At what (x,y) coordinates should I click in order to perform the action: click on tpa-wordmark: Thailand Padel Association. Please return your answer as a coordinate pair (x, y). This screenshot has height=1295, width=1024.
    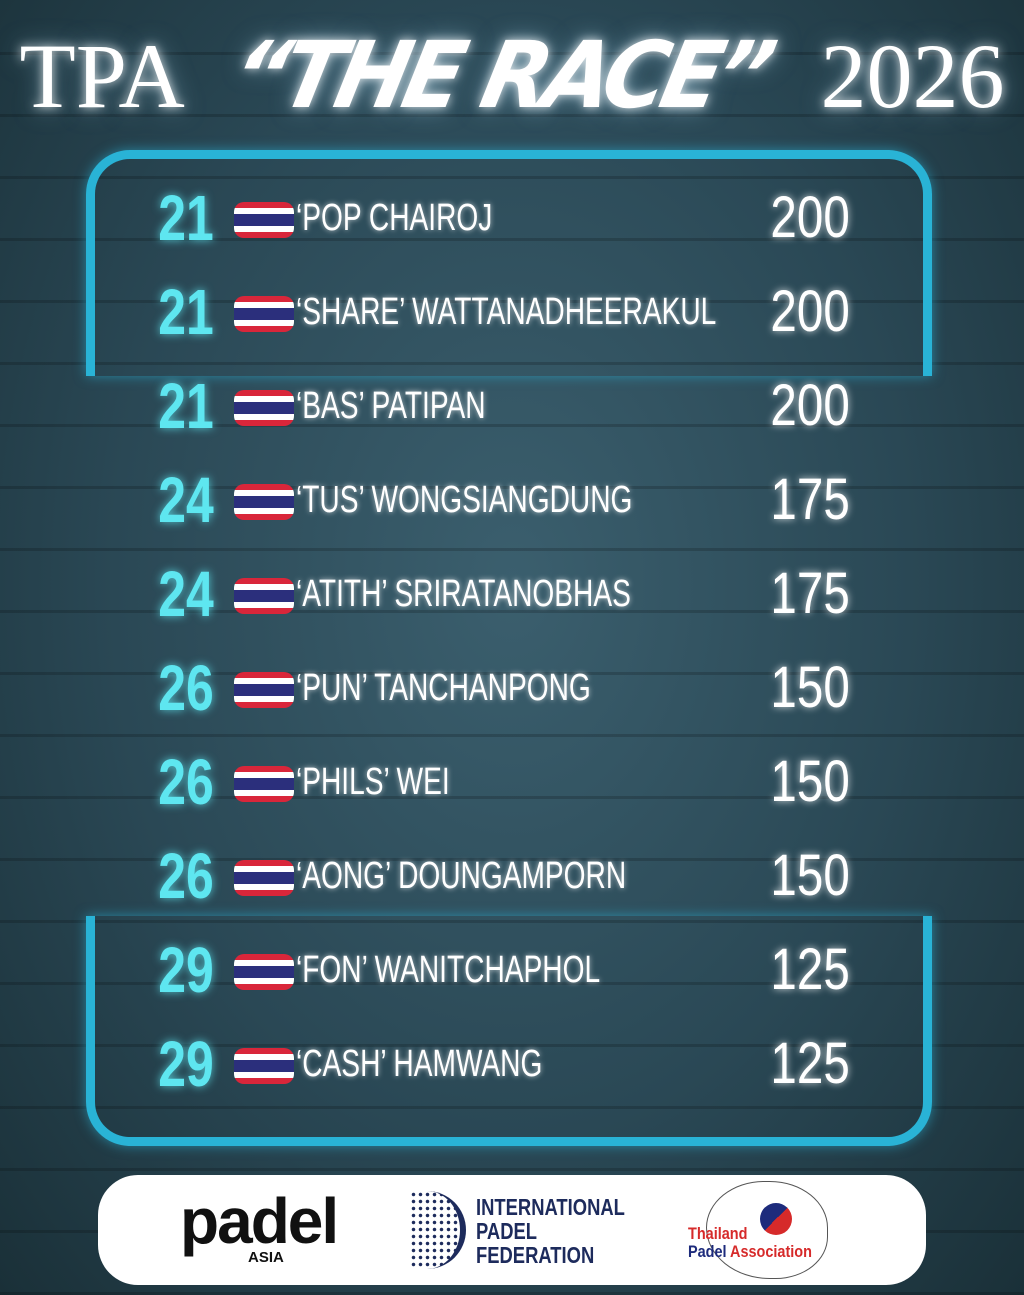
    Looking at the image, I should click on (750, 1243).